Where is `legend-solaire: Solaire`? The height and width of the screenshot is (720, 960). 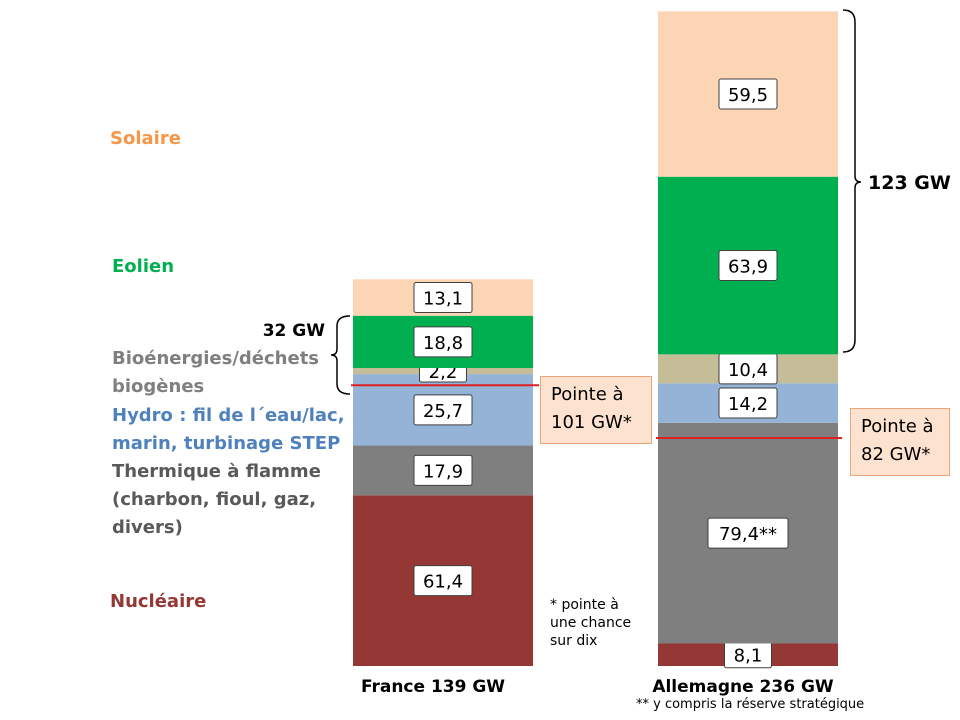 legend-solaire: Solaire is located at coordinates (145, 139).